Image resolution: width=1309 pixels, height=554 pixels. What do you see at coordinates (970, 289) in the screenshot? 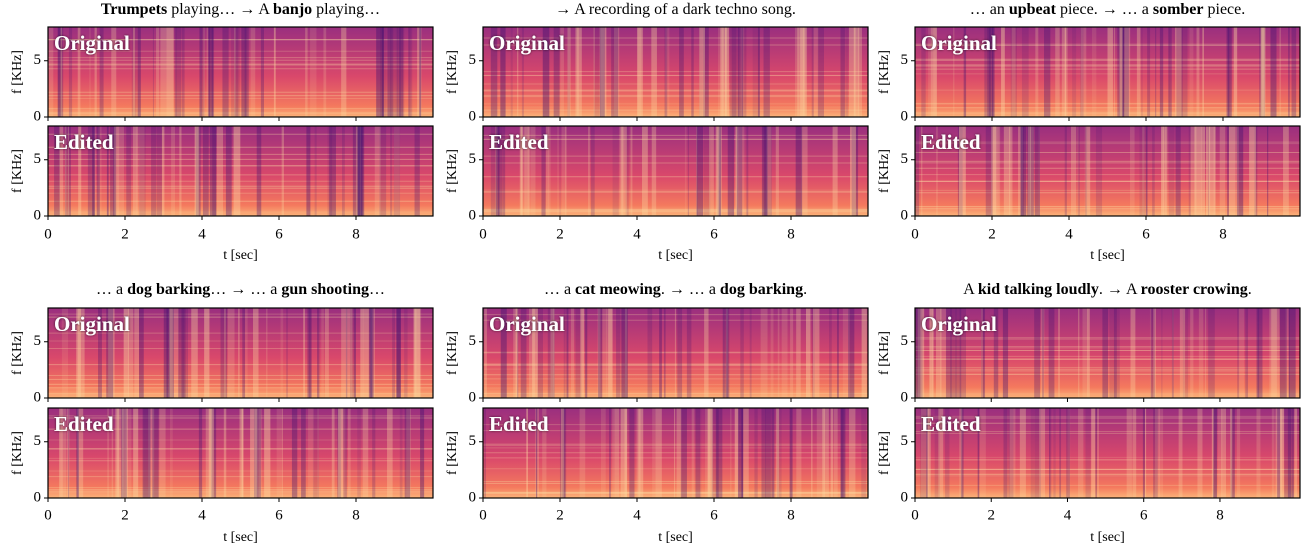
I see `title-segment: A` at bounding box center [970, 289].